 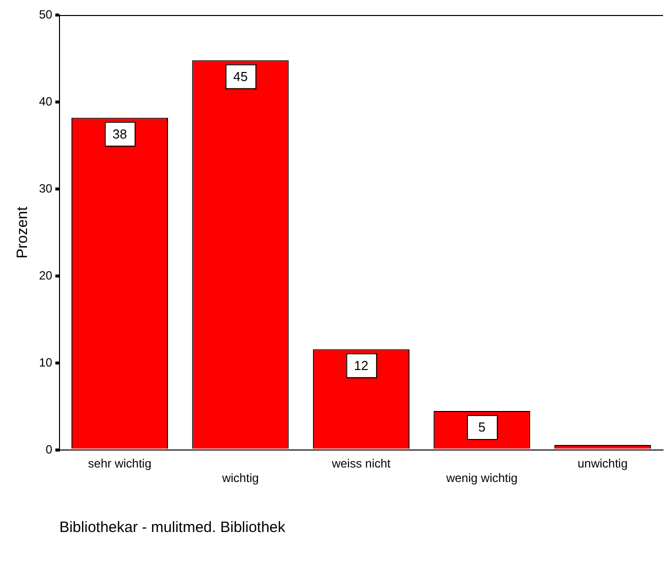 What do you see at coordinates (45, 188) in the screenshot?
I see `y-tick-label: 30` at bounding box center [45, 188].